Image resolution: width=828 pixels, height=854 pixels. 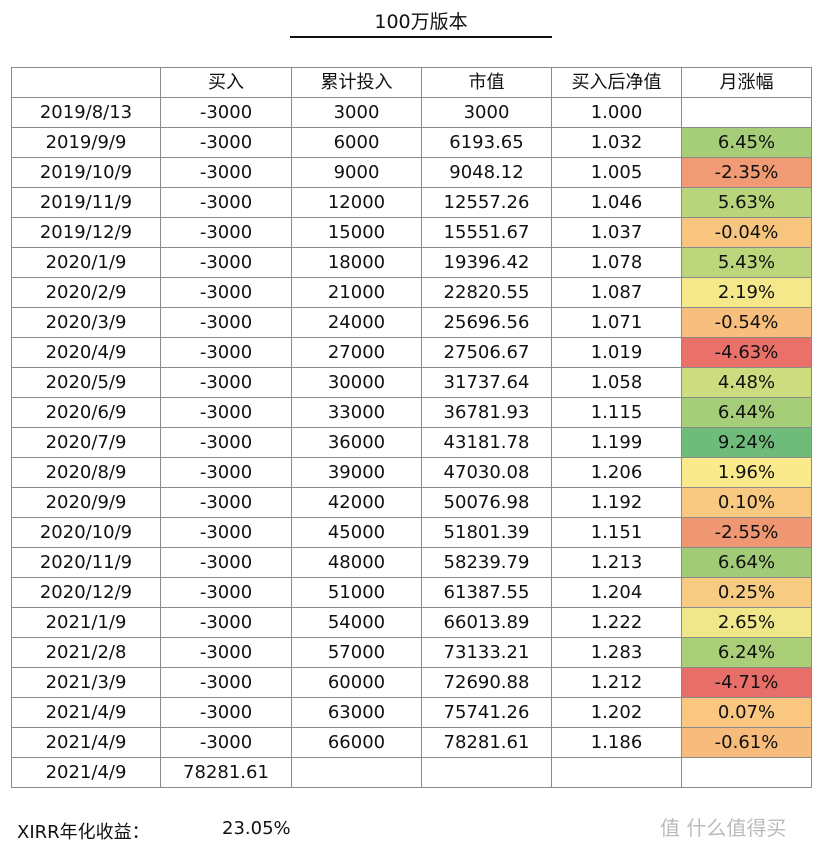 I want to click on cell: 2020/3/9, so click(x=86, y=322).